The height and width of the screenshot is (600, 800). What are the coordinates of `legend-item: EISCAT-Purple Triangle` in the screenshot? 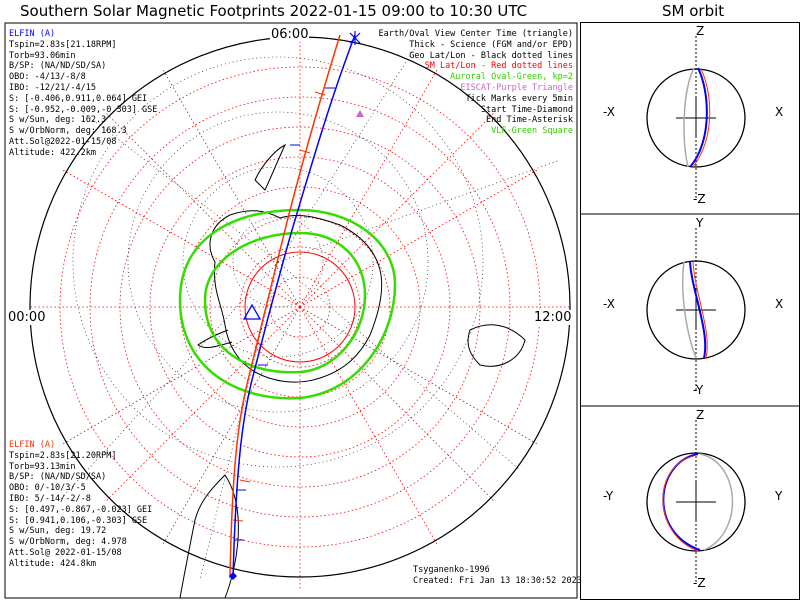 It's located at (516, 87).